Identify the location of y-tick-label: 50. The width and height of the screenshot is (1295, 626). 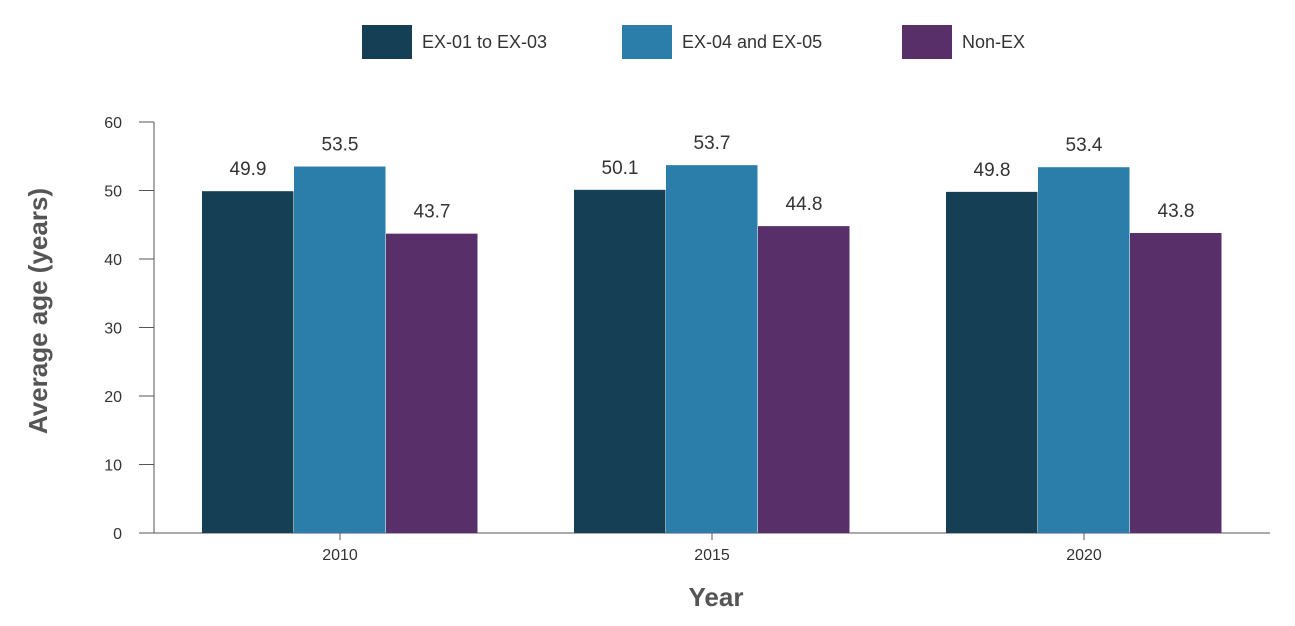
(113, 192).